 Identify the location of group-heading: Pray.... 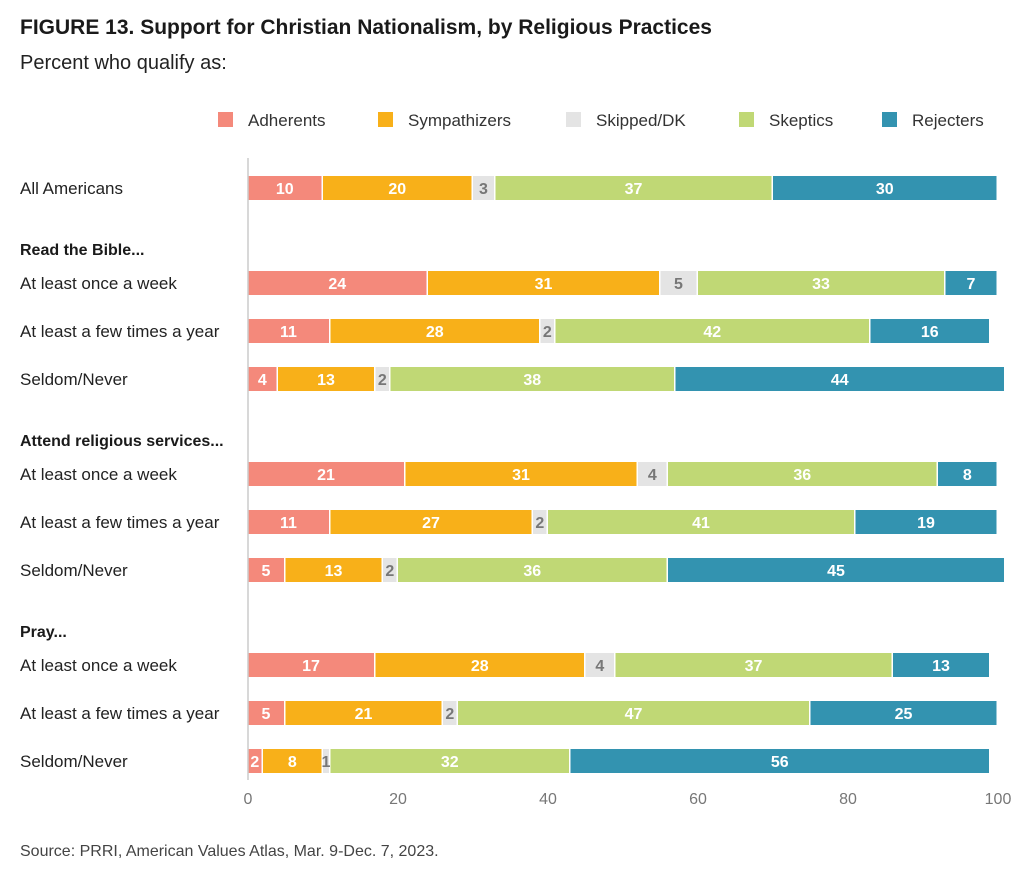
(43, 632).